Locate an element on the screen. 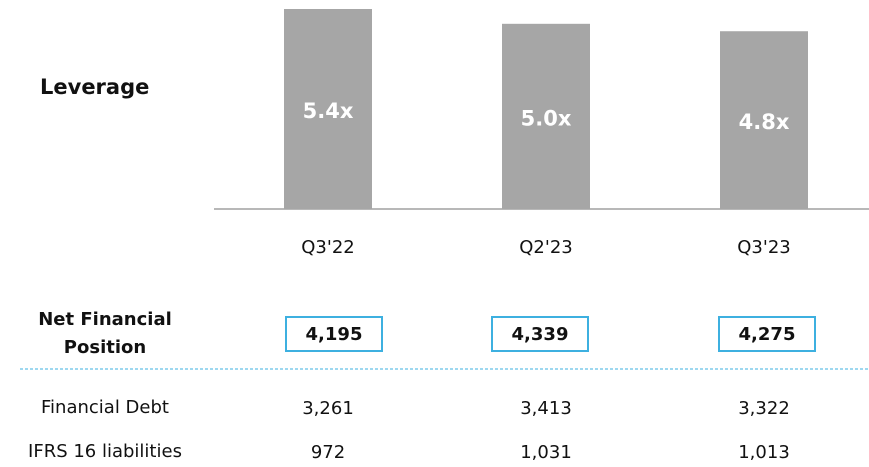 The width and height of the screenshot is (869, 467). cell: 4,339 is located at coordinates (540, 334).